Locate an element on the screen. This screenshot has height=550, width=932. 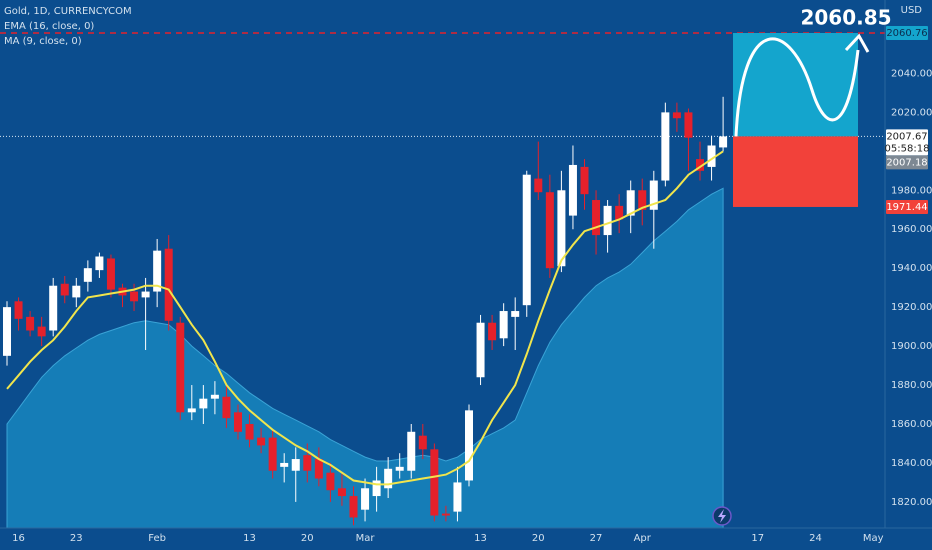
y-tick-label: 2020.00 is located at coordinates (911, 112).